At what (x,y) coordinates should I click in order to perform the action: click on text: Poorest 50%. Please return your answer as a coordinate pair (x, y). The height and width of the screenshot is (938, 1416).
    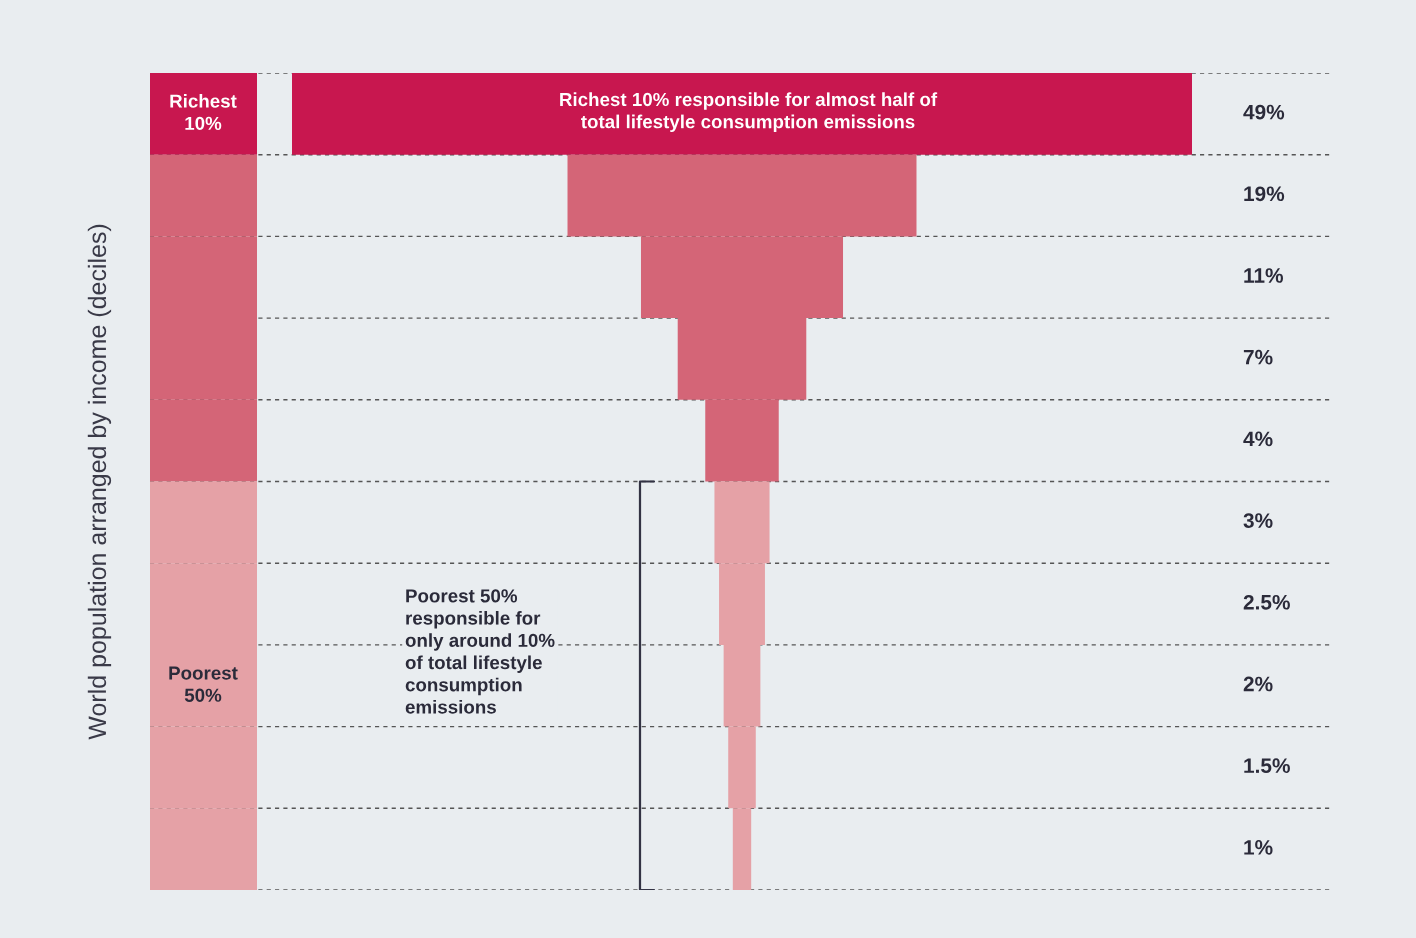
    Looking at the image, I should click on (203, 684).